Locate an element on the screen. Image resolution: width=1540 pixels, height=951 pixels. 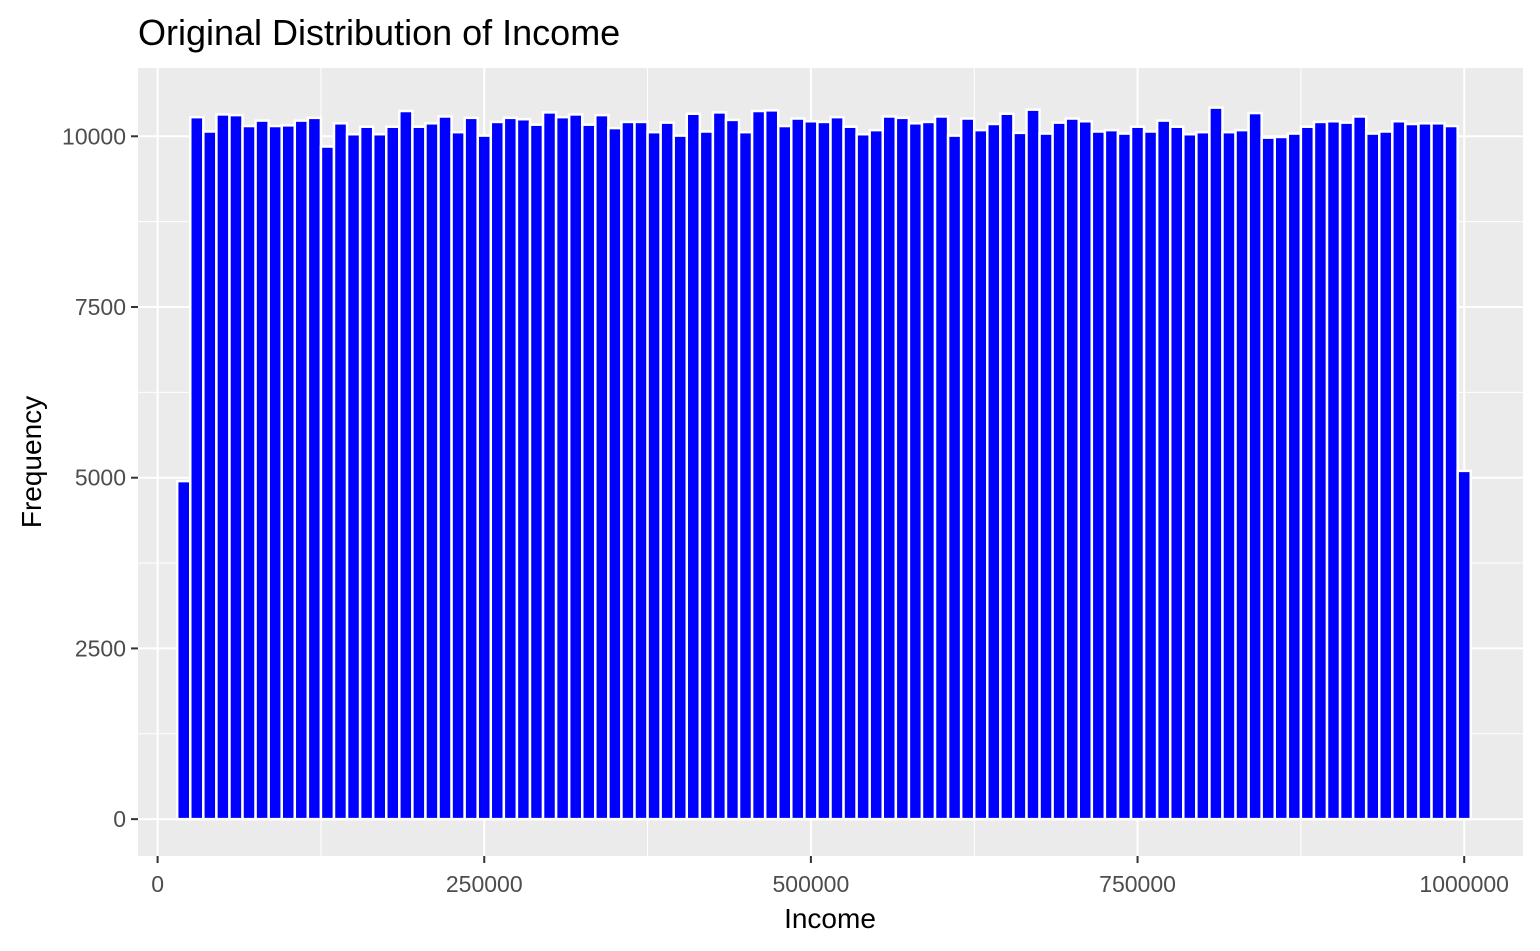
y-axis: 0 2500 5000 7500 10000 is located at coordinates (100, 477).